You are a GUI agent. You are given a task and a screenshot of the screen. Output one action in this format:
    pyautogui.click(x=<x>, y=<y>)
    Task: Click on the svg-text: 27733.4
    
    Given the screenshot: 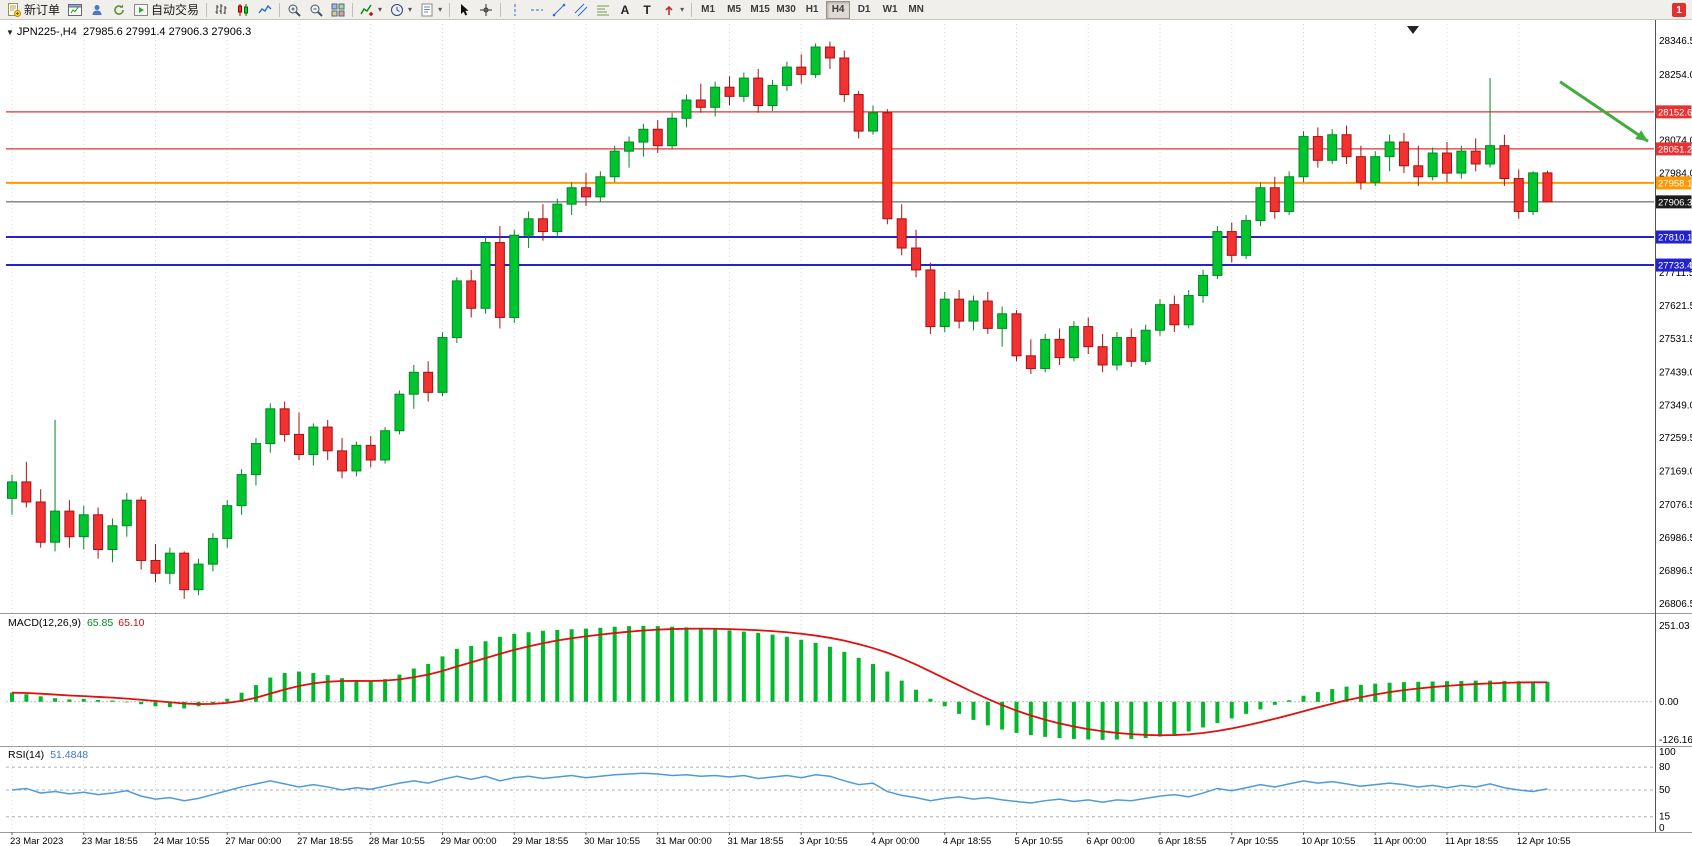 What is the action you would take?
    pyautogui.click(x=1675, y=266)
    